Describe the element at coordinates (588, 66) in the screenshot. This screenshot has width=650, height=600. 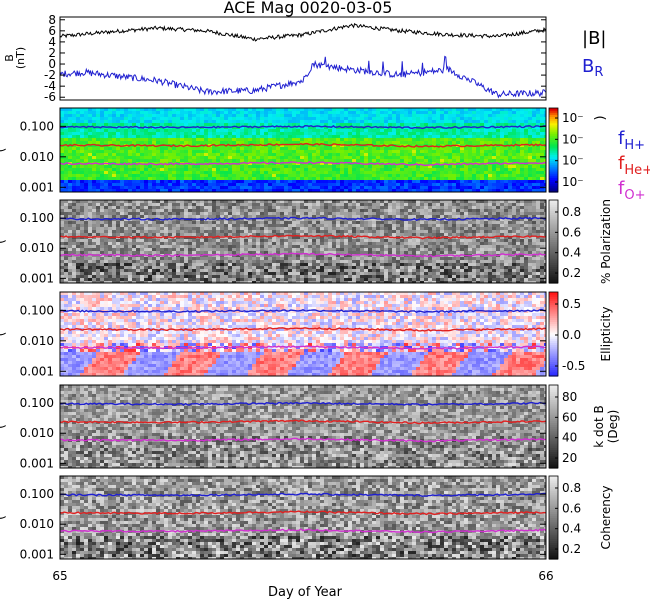
I see `legend-b-r-text: B` at that location.